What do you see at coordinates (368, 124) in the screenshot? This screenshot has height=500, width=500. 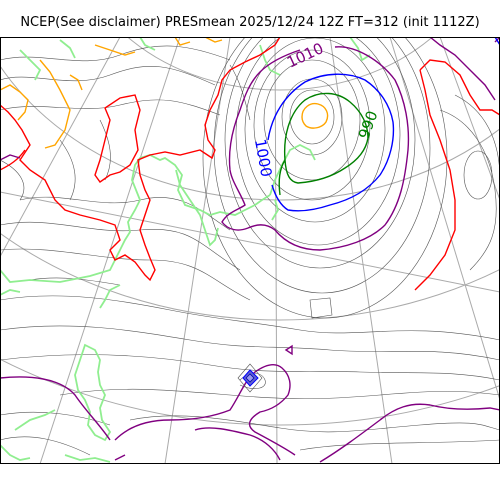 I see `label-990-hpa: 990` at bounding box center [368, 124].